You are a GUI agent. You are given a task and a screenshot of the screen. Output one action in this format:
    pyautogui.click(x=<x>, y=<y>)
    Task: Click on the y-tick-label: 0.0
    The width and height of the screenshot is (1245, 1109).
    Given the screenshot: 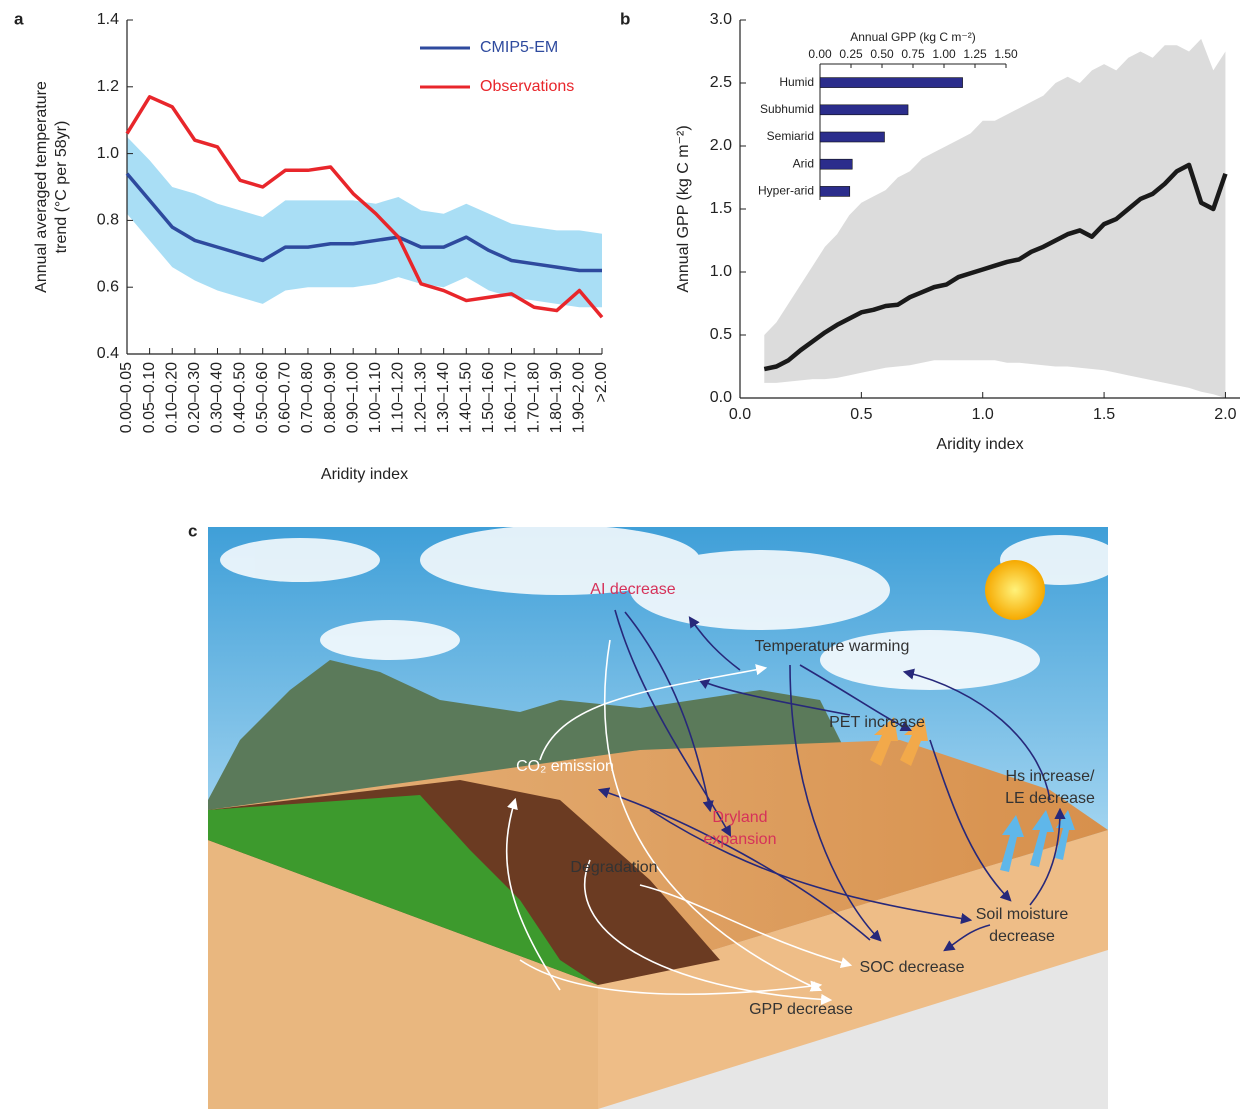 What is the action you would take?
    pyautogui.click(x=721, y=397)
    